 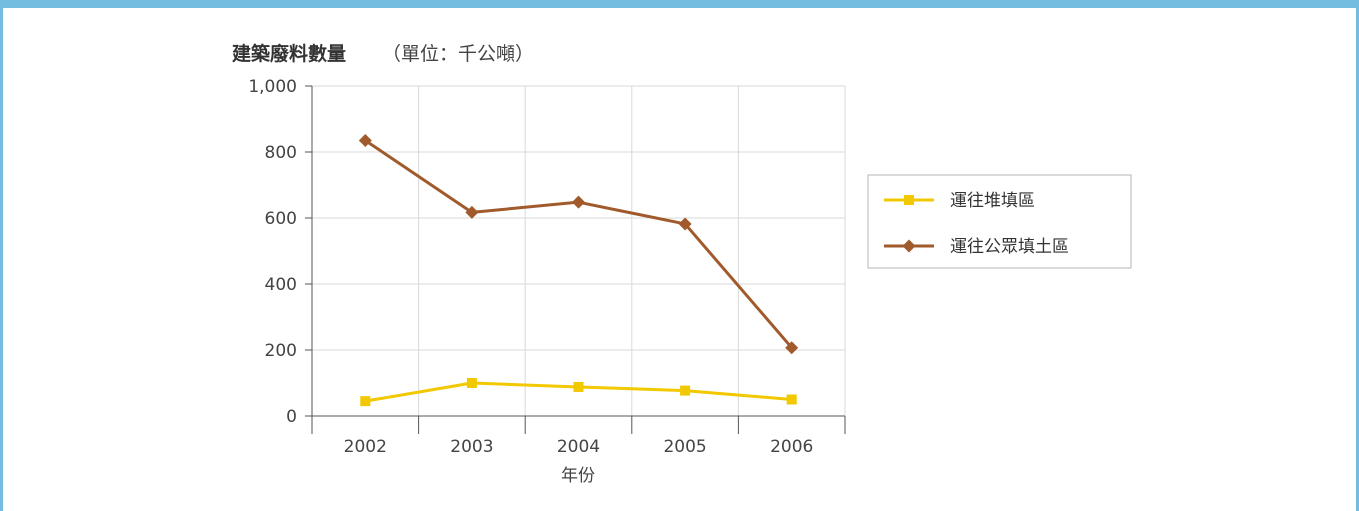 I want to click on y-tick-label: 600, so click(x=281, y=219).